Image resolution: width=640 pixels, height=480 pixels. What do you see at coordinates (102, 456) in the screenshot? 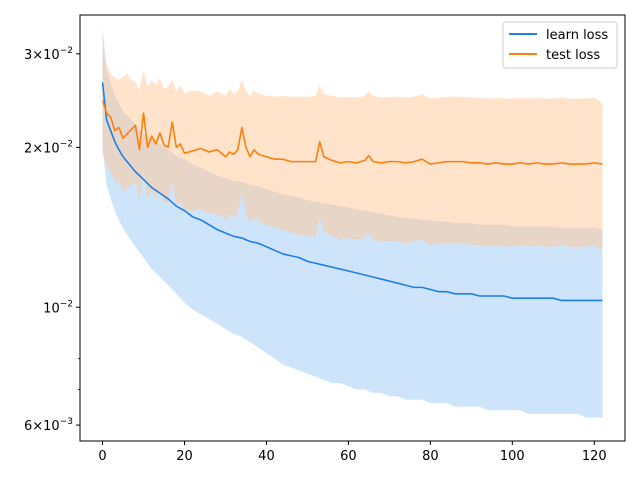
I see `x-tick-label: 0` at bounding box center [102, 456].